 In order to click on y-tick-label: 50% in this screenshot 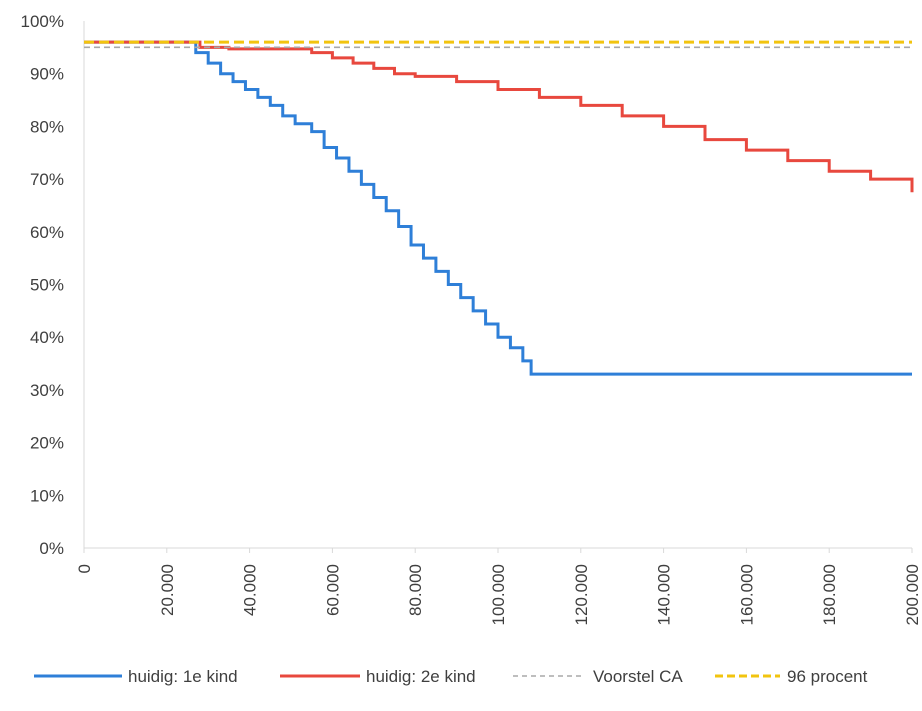, I will do `click(47, 285)`.